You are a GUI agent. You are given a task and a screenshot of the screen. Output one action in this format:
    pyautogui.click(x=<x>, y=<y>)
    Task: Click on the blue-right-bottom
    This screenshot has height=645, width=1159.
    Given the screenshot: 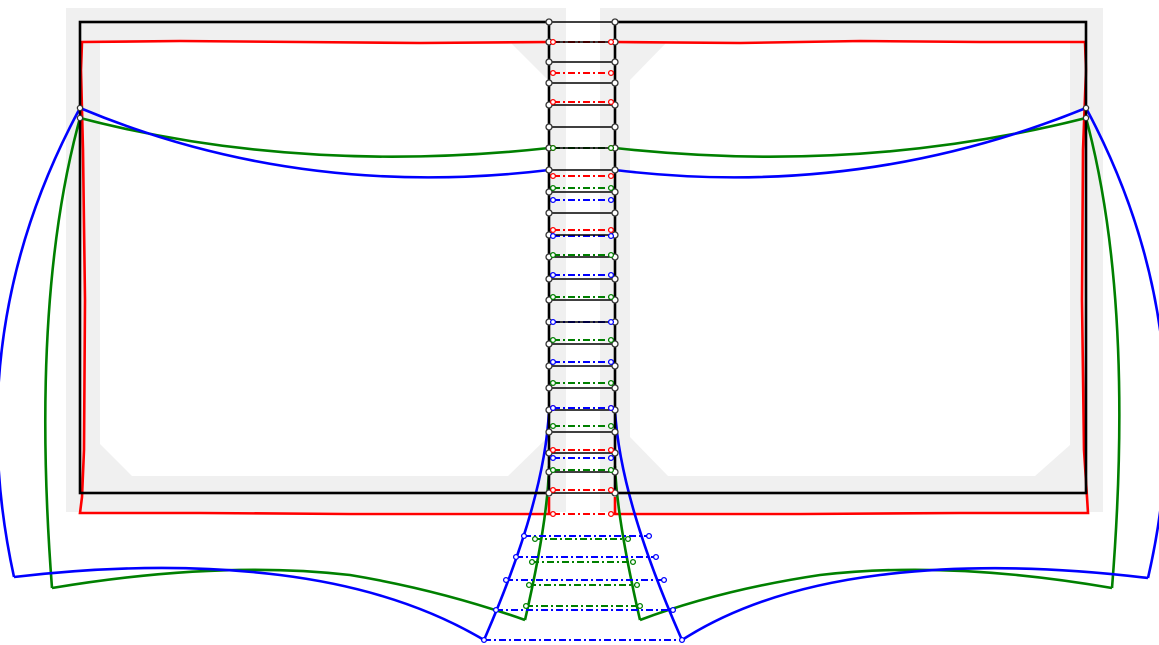 What is the action you would take?
    pyautogui.click(x=915, y=604)
    